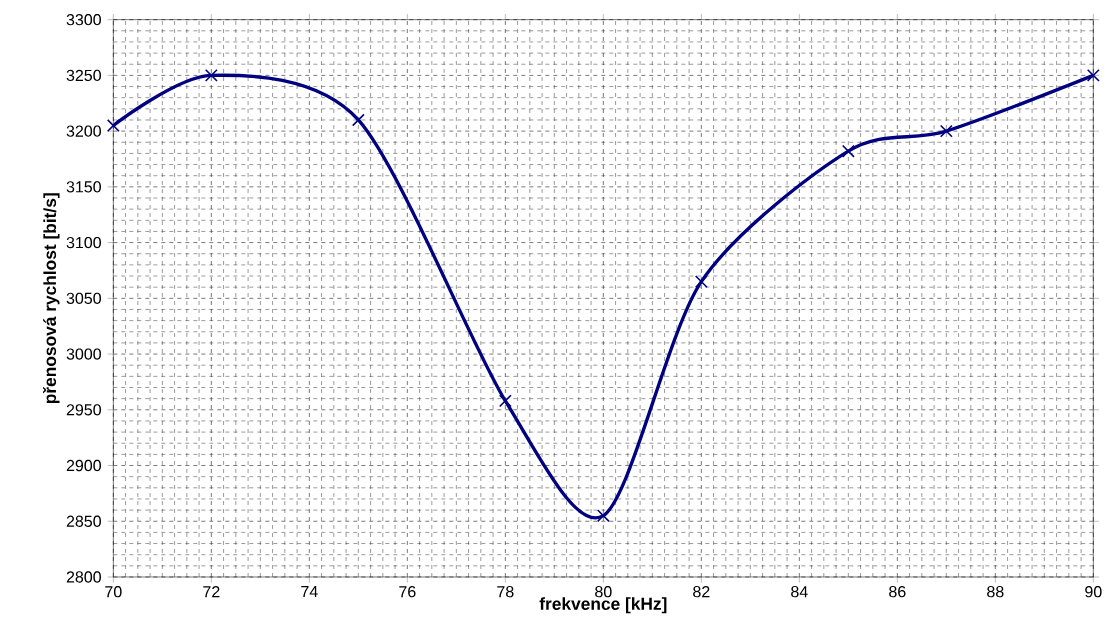 The width and height of the screenshot is (1110, 617). Describe the element at coordinates (505, 592) in the screenshot. I see `x-tick-label: 78` at that location.